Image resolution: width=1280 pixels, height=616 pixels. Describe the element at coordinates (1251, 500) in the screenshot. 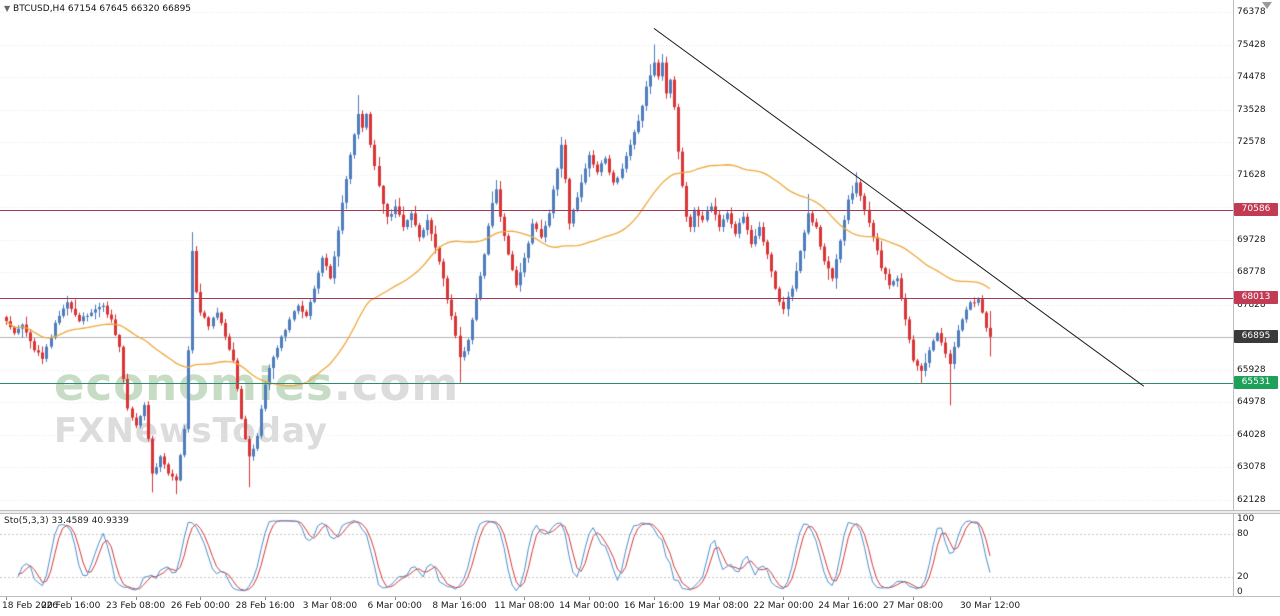

I see `price-axis-label: 62128` at that location.